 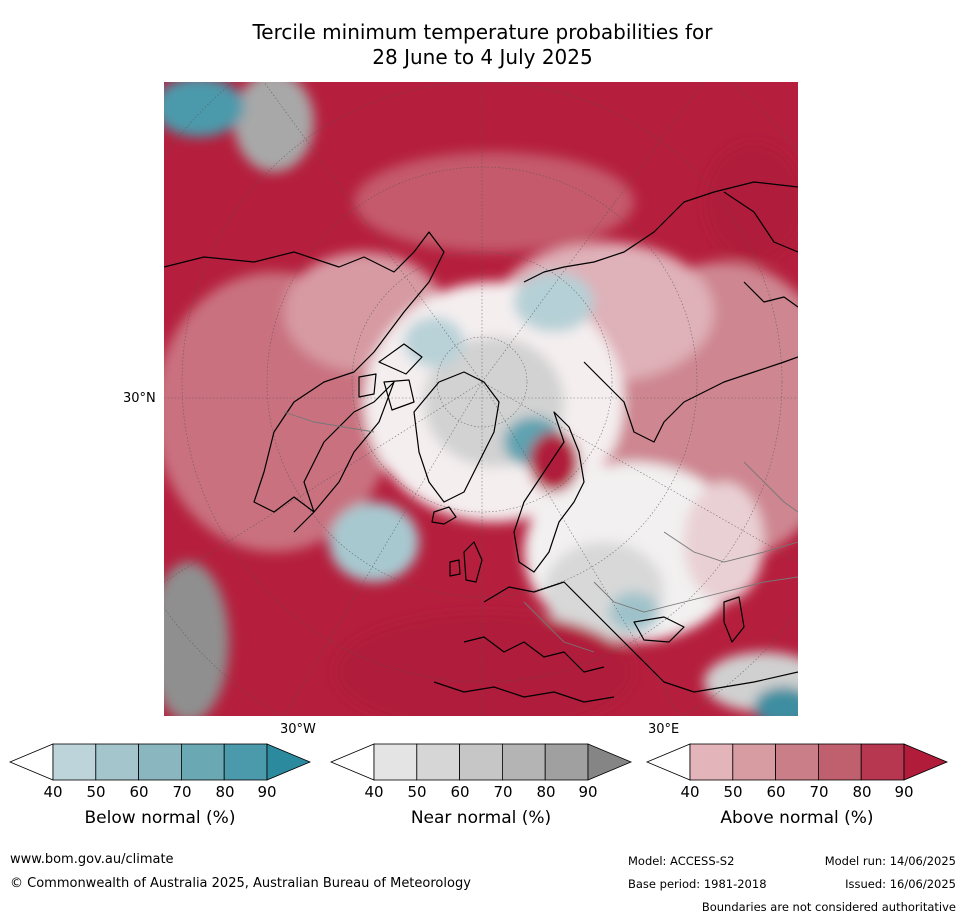 What do you see at coordinates (139, 398) in the screenshot?
I see `lat-label-30n: 30°N` at bounding box center [139, 398].